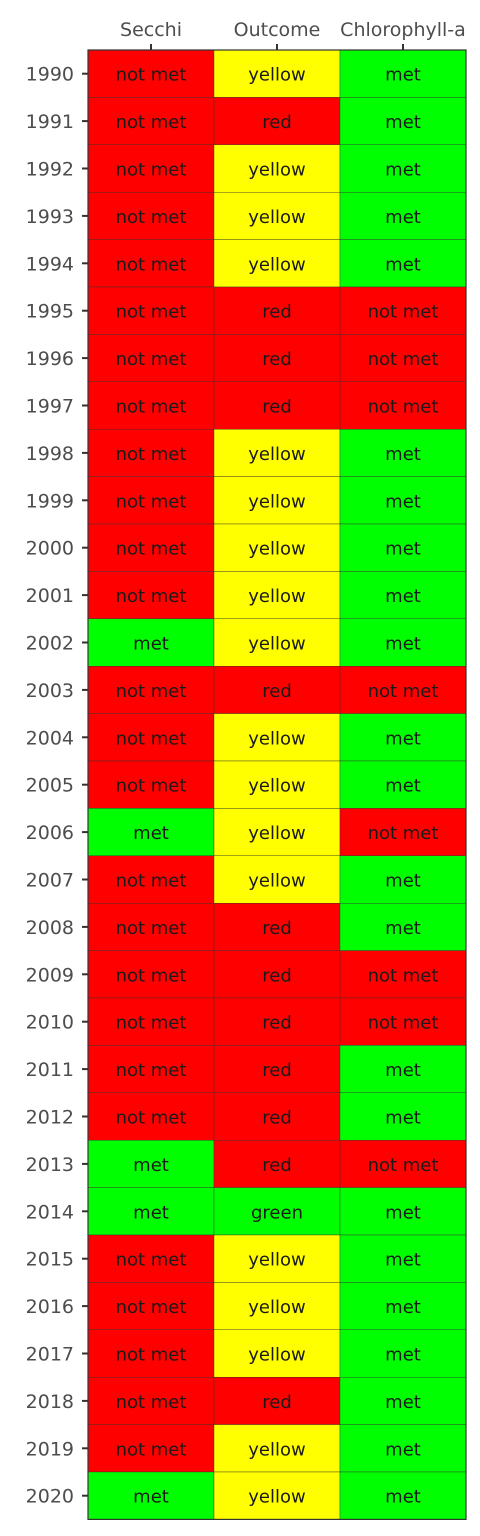 The width and height of the screenshot is (480, 1536). Describe the element at coordinates (50, 549) in the screenshot. I see `row-label: 2000` at that location.